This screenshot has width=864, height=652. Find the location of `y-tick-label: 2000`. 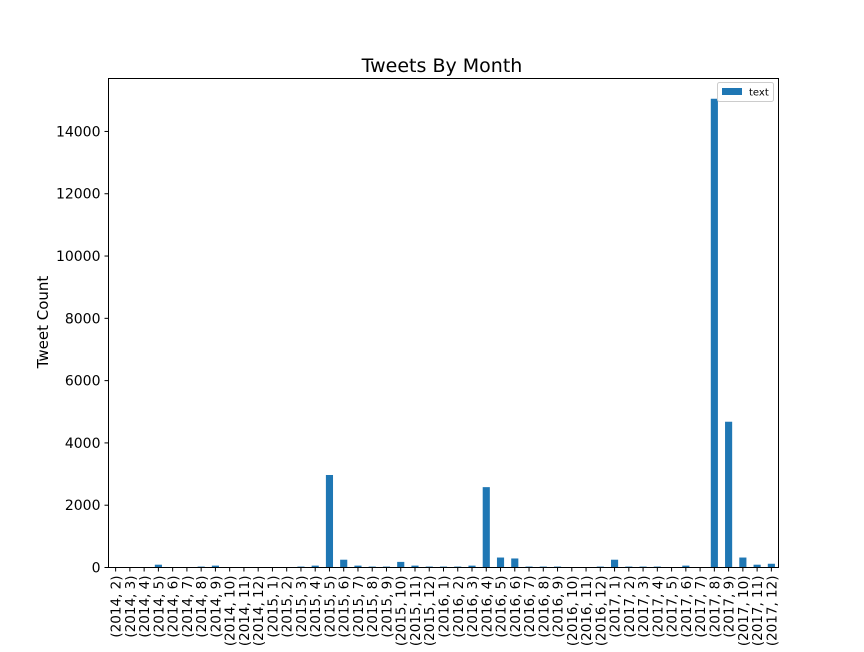

y-tick-label: 2000 is located at coordinates (83, 506).